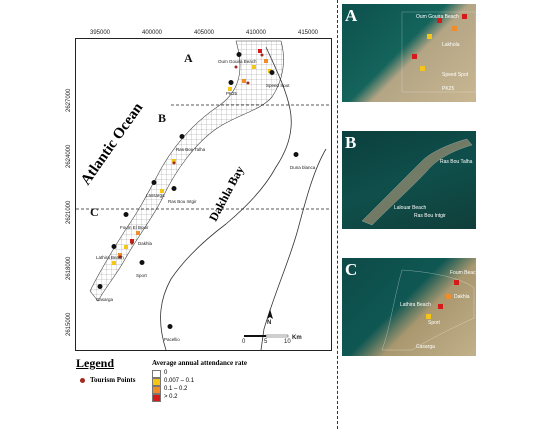  What do you see at coordinates (270, 314) in the screenshot?
I see `north-arrow-icon` at bounding box center [270, 314].